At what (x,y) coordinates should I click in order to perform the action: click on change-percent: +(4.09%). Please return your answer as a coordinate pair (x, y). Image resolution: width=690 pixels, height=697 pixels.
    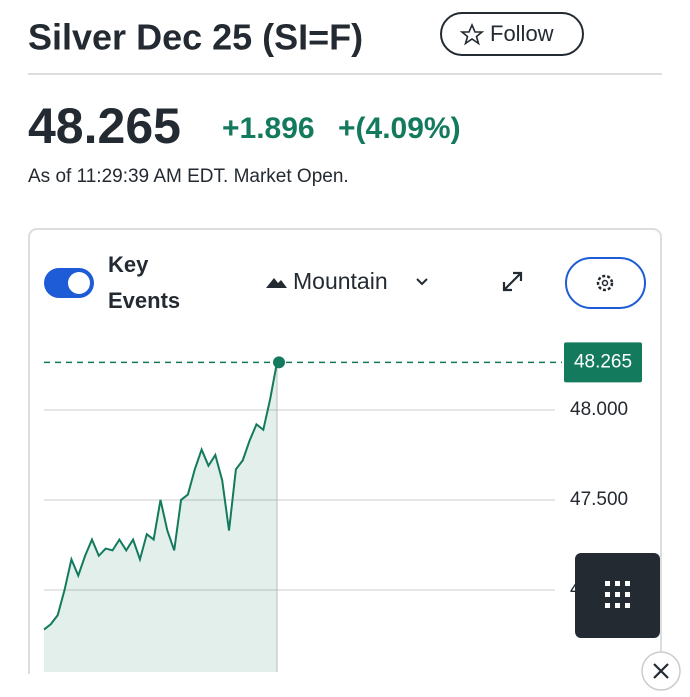
    Looking at the image, I should click on (399, 128).